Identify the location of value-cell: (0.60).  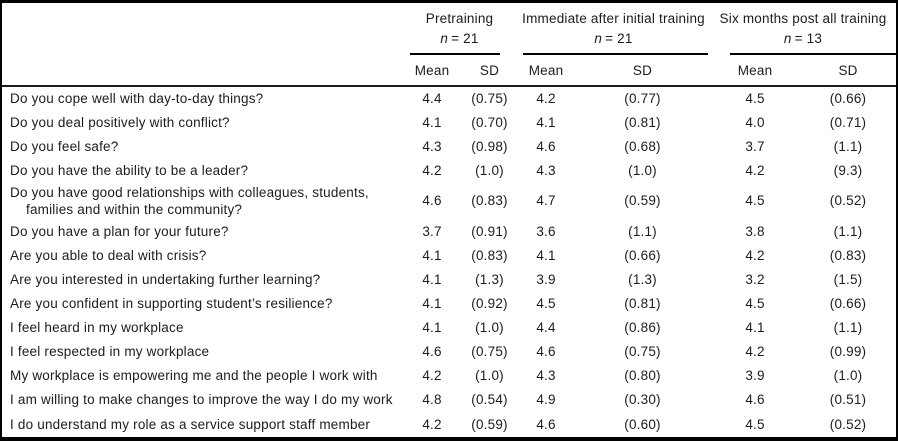
(642, 424).